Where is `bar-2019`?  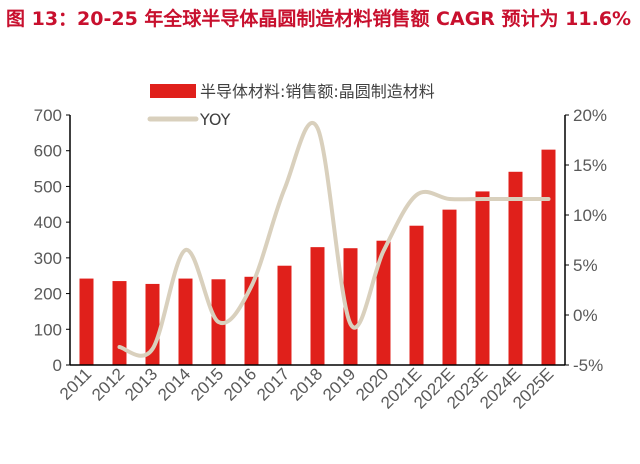 bar-2019 is located at coordinates (350, 306).